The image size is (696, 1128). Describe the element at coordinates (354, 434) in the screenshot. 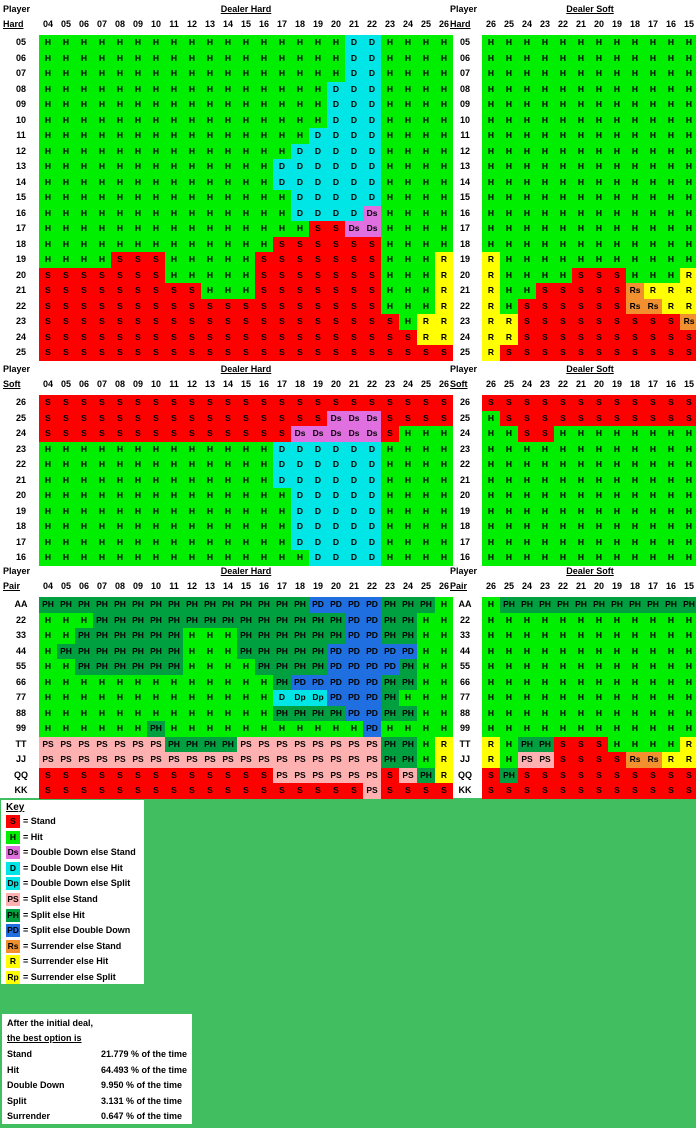

I see `hard-table-cell: Ds` at that location.